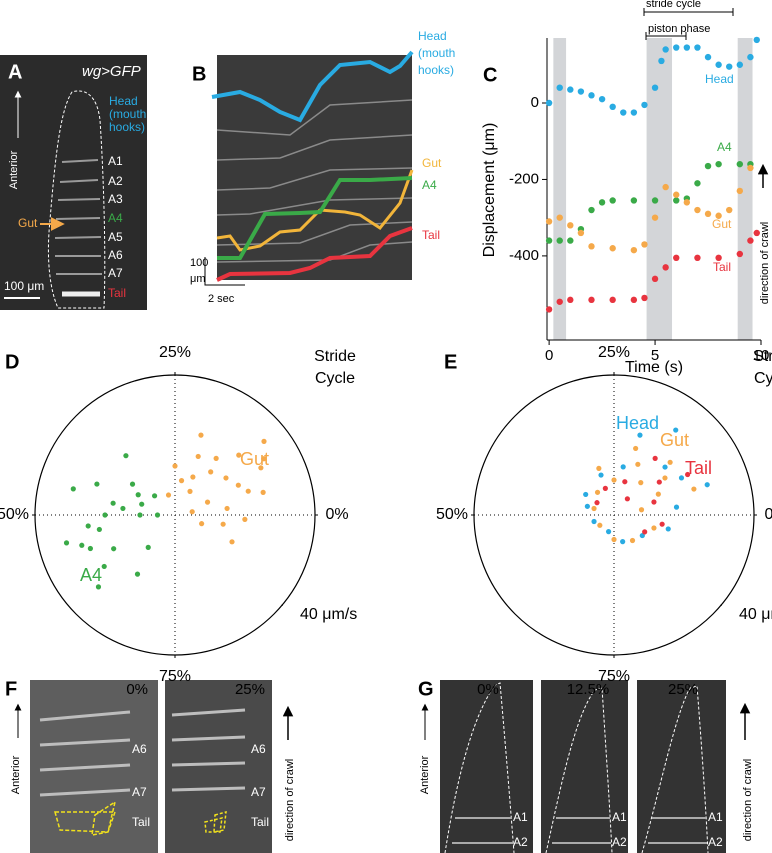 This screenshot has height=853, width=772. I want to click on stripes, so click(142, 752).